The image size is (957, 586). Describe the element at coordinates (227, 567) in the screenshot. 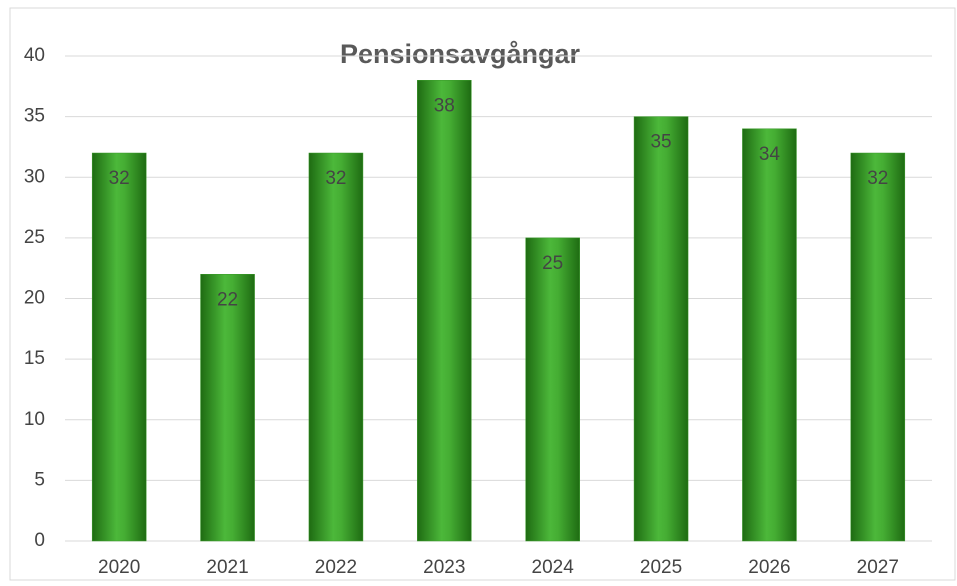

I see `x-tick-label: 2021` at that location.